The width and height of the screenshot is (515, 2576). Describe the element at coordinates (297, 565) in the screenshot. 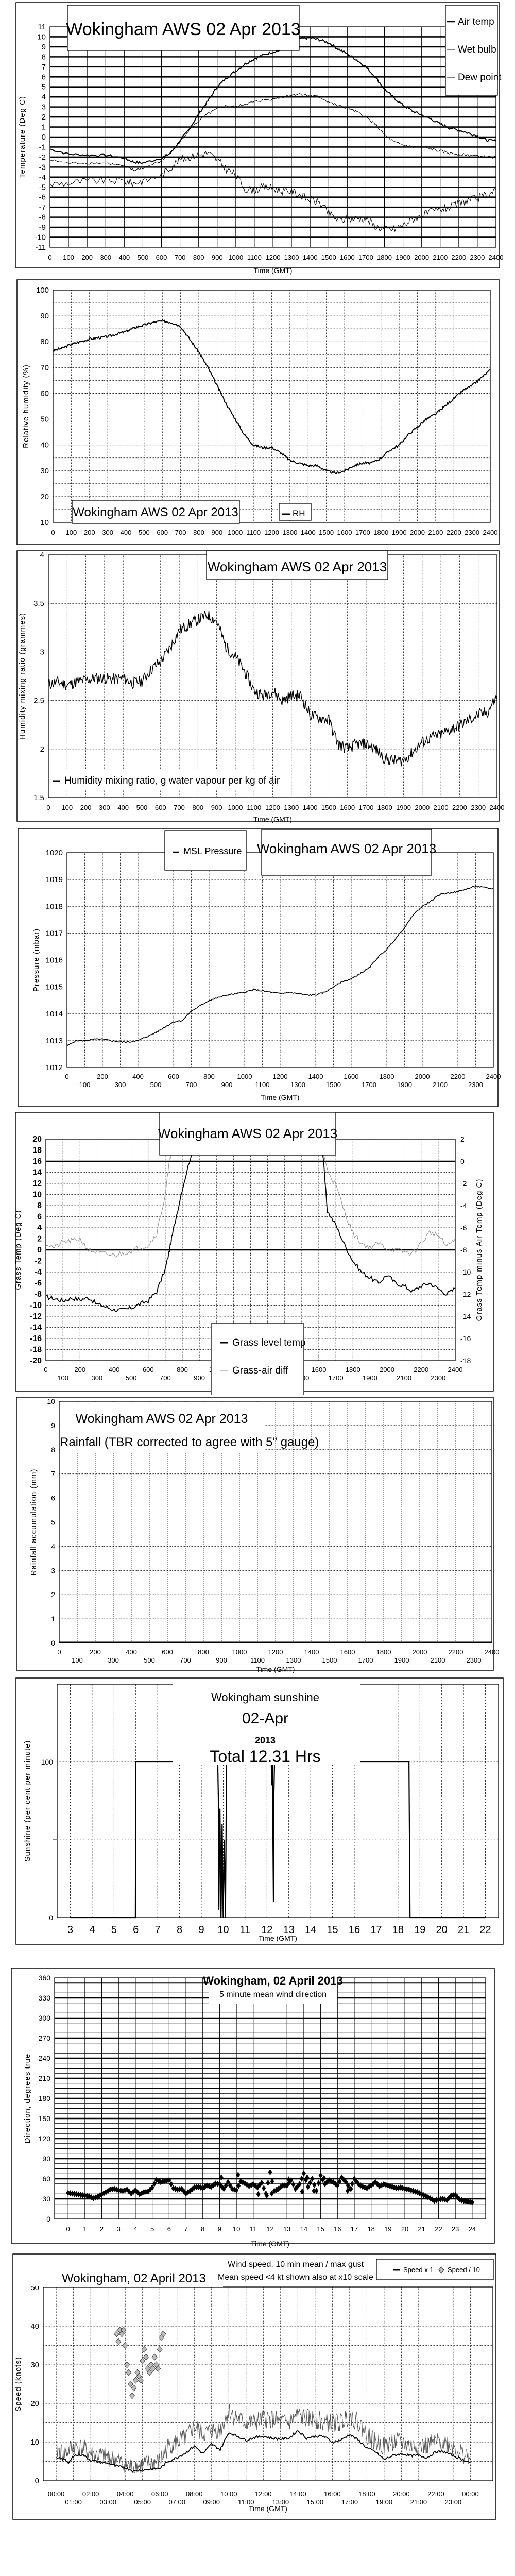

I see `title-box` at that location.